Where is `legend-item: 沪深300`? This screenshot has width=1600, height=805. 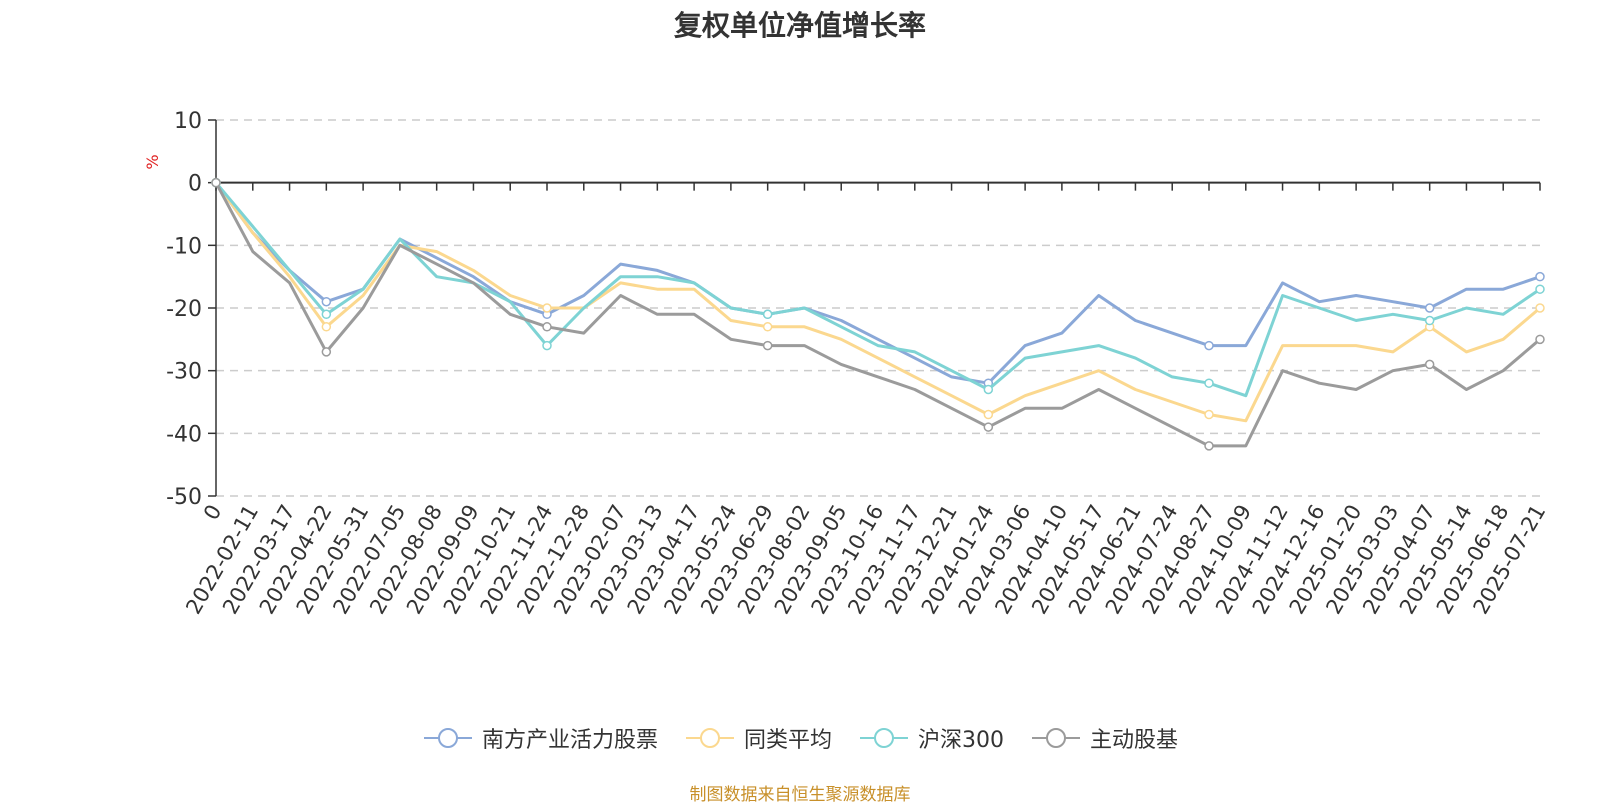 legend-item: 沪深300 is located at coordinates (931, 738).